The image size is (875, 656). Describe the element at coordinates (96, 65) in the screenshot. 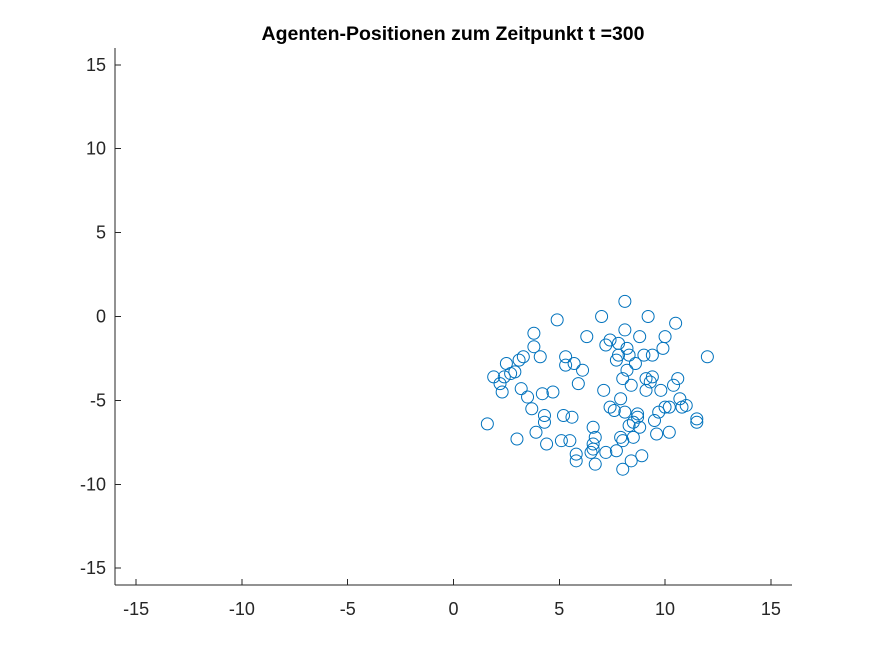

I see `y-tick-label: 15` at that location.